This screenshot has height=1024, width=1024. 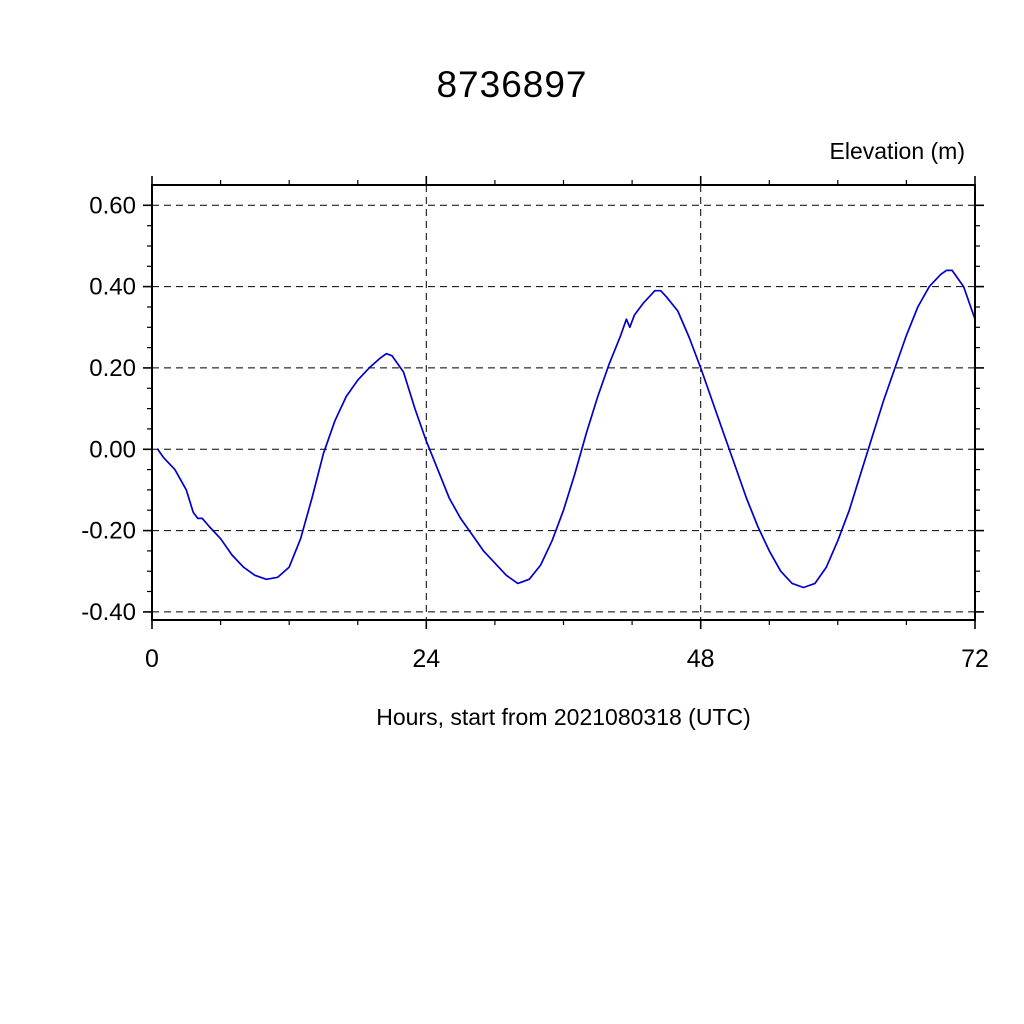 What do you see at coordinates (152, 659) in the screenshot?
I see `x-tick-label: 0` at bounding box center [152, 659].